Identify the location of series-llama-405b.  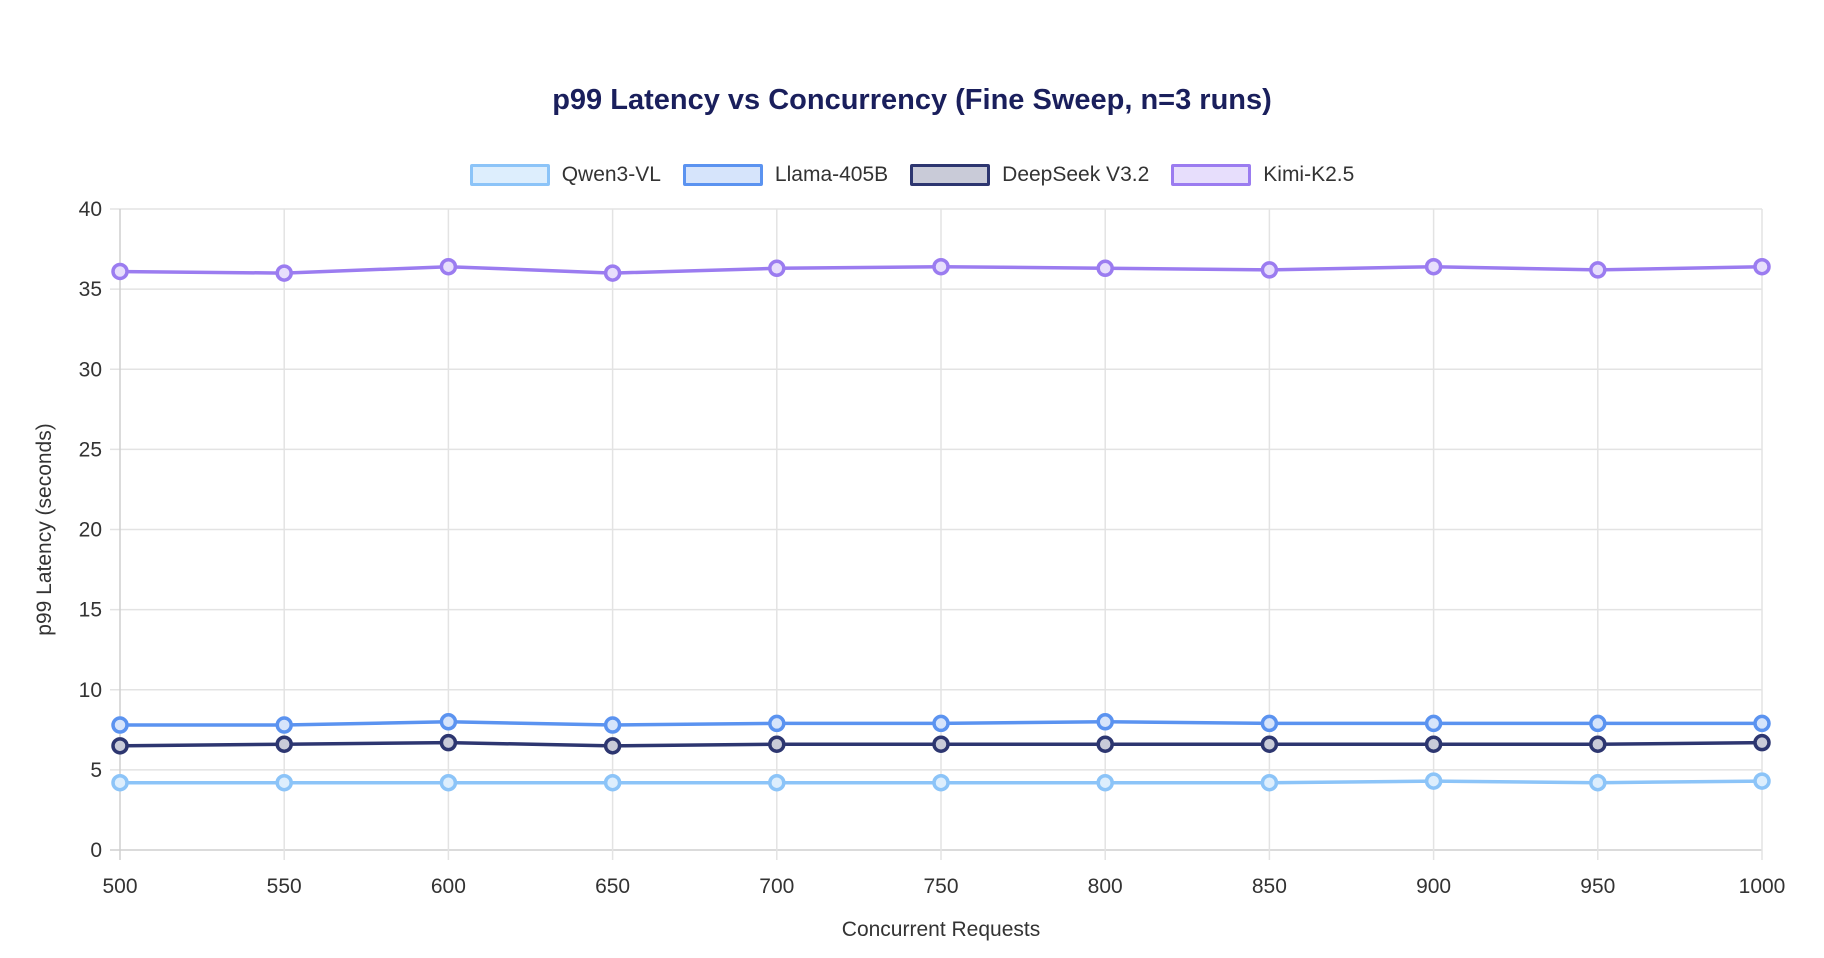
(941, 723).